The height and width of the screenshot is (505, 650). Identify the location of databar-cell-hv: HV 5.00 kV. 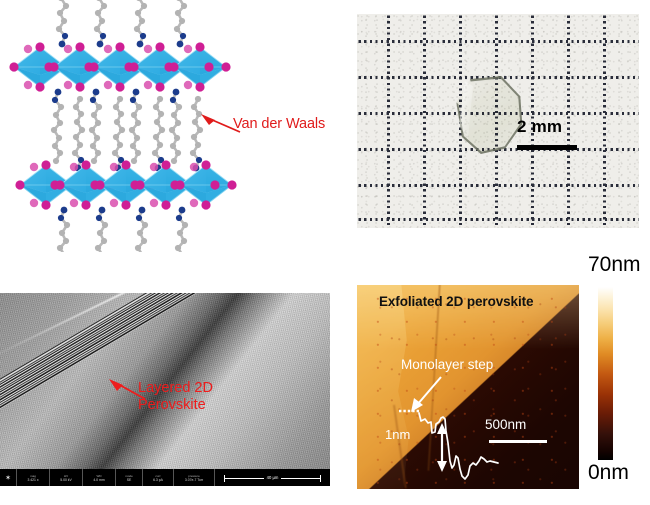
(66, 477).